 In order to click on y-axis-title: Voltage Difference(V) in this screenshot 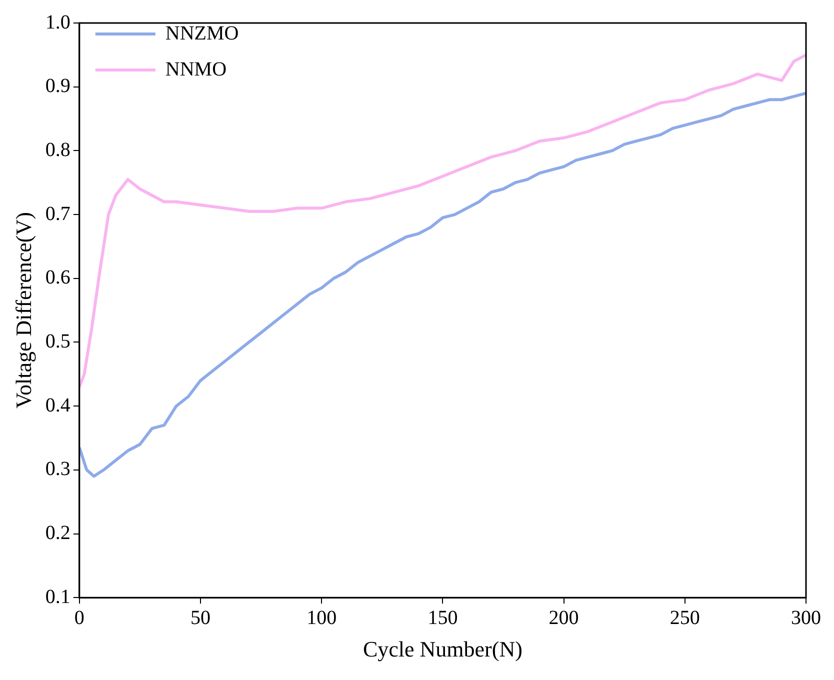, I will do `click(23, 310)`.